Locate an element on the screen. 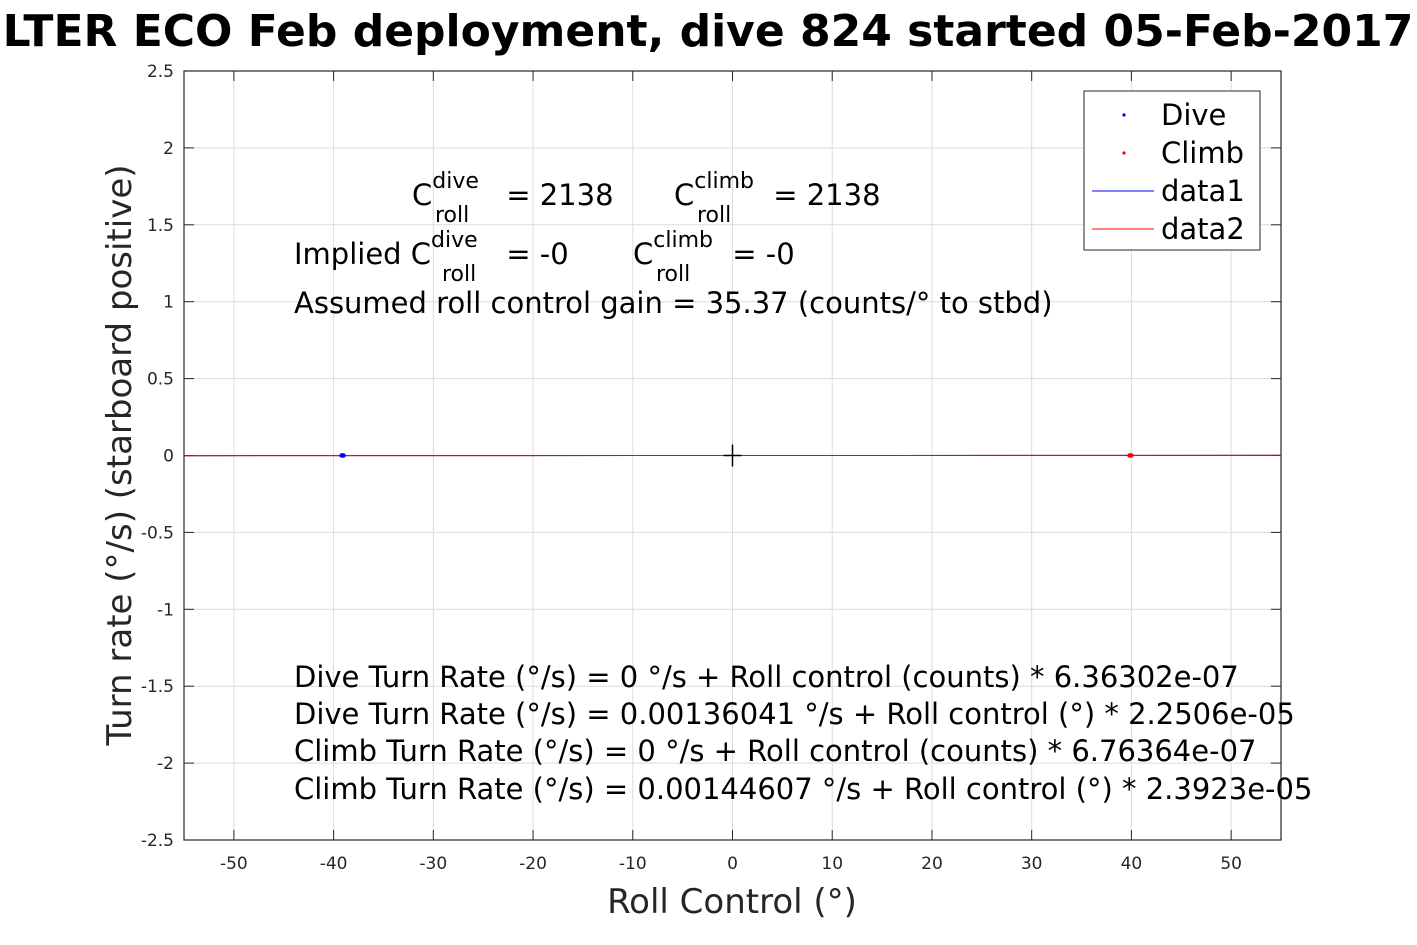 The image size is (1417, 945). legend-dive-label: Dive is located at coordinates (1193, 115).